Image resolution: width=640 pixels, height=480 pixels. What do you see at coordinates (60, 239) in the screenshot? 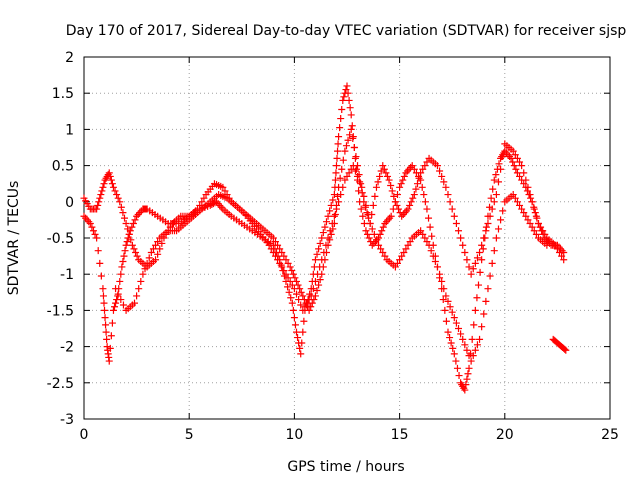
I see `y-tick-label: -0.5` at bounding box center [60, 239].